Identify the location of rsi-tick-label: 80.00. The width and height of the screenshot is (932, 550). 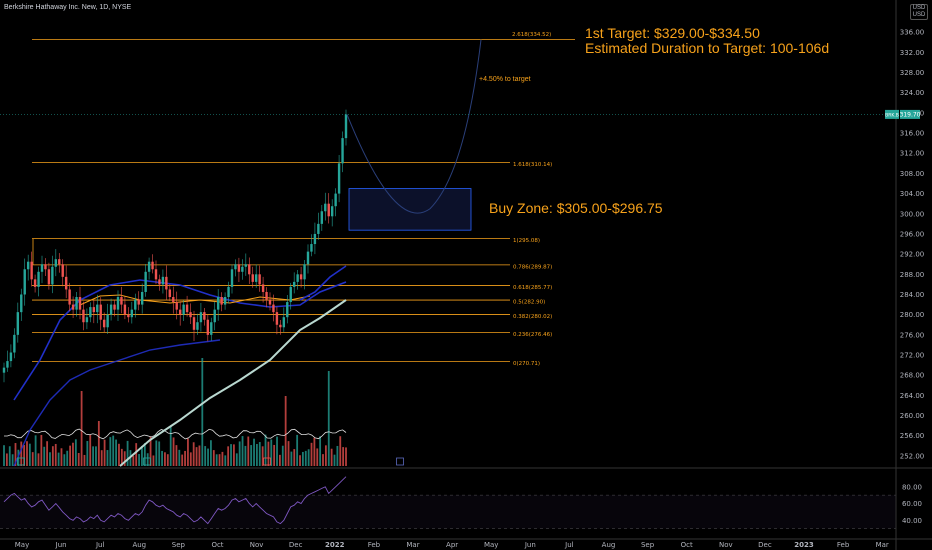
(912, 487).